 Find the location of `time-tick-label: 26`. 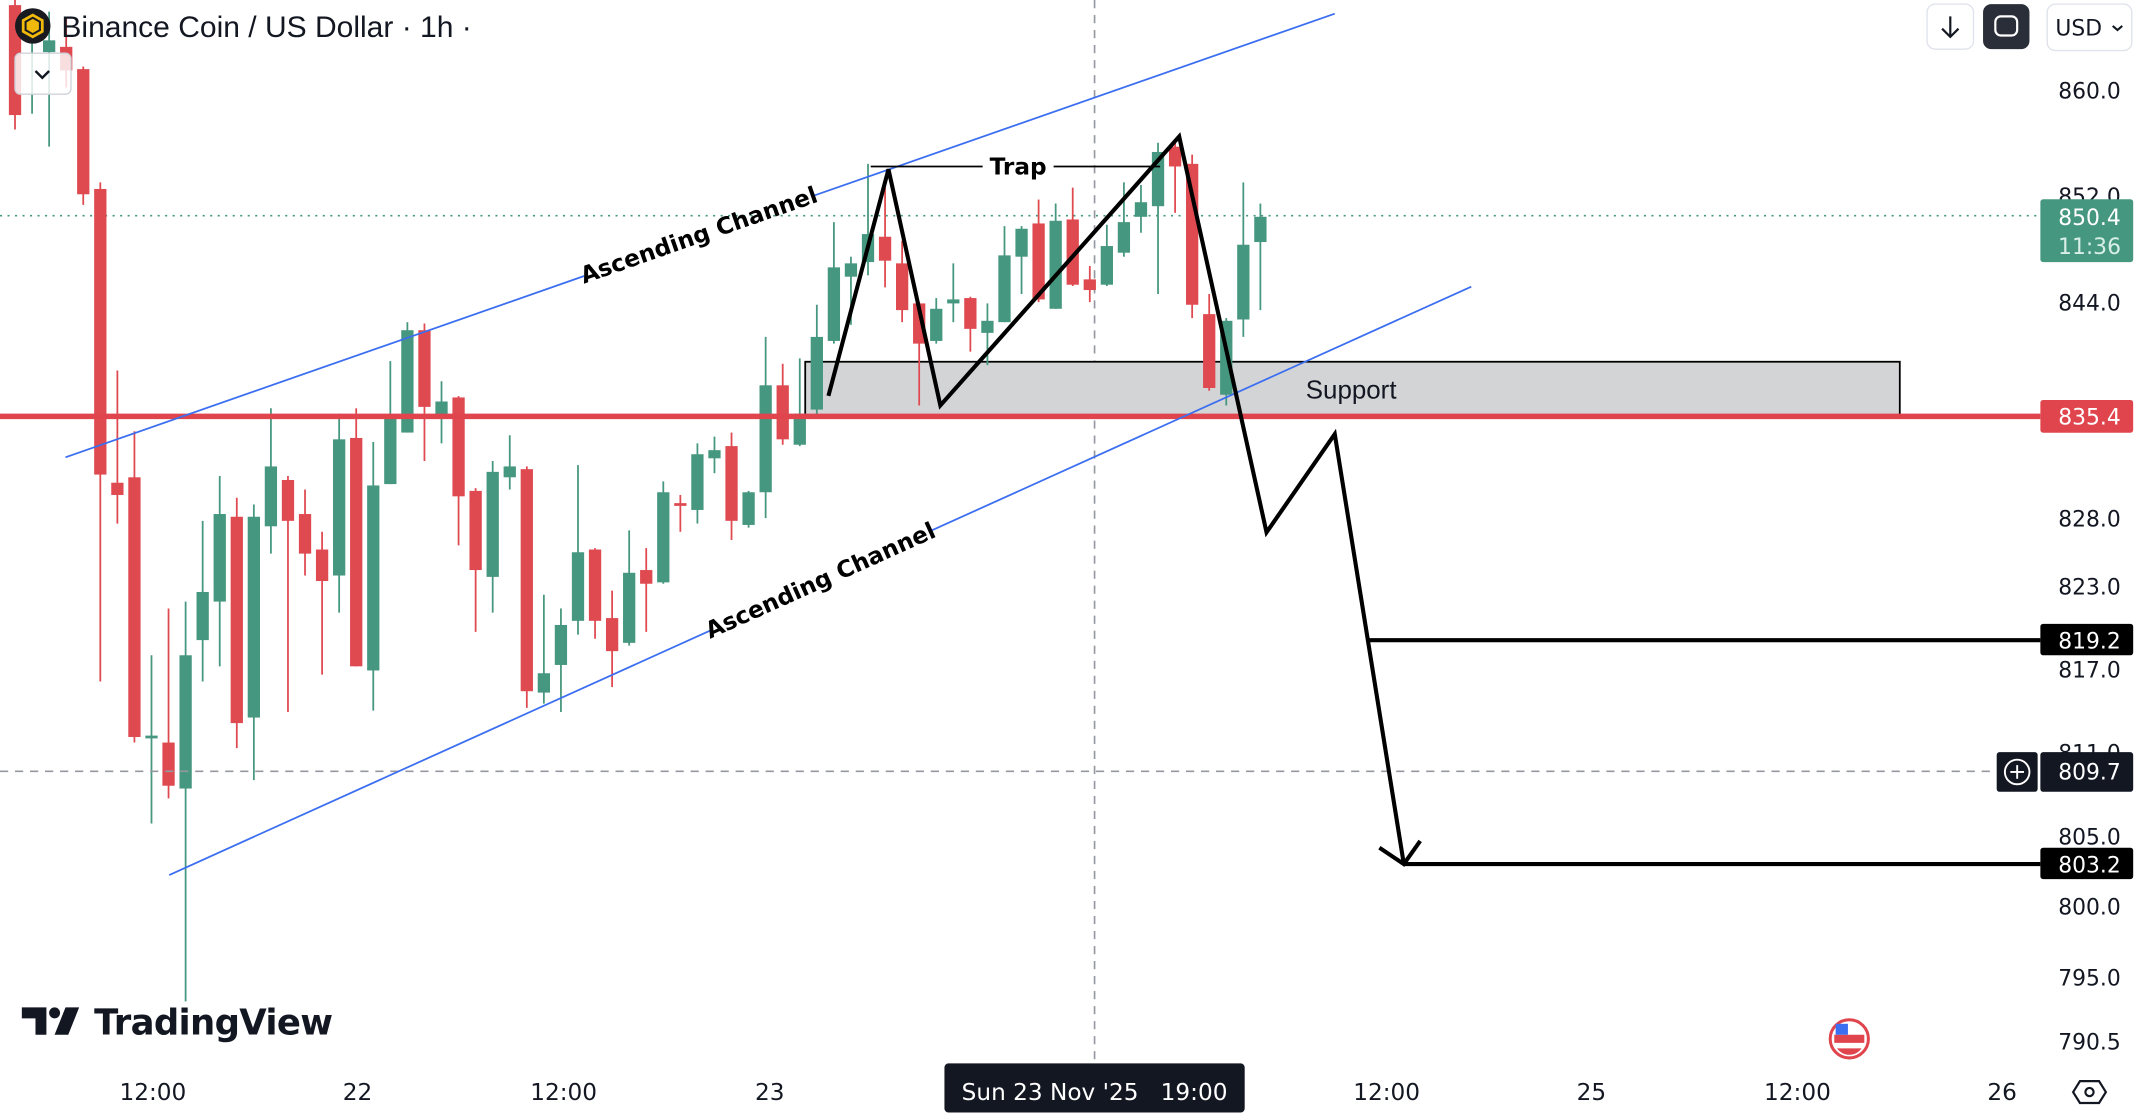

time-tick-label: 26 is located at coordinates (2002, 1092).